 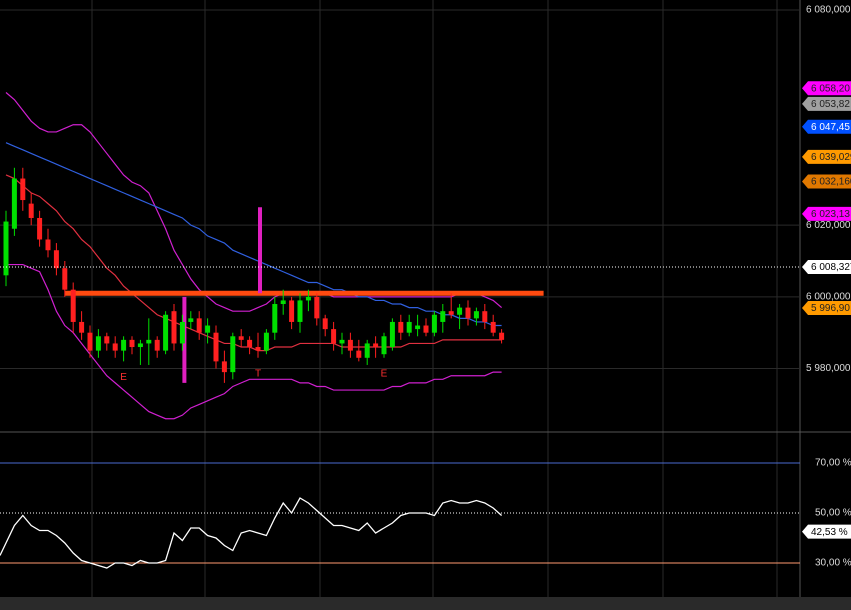 I want to click on pattern-annotation: T, so click(x=258, y=373).